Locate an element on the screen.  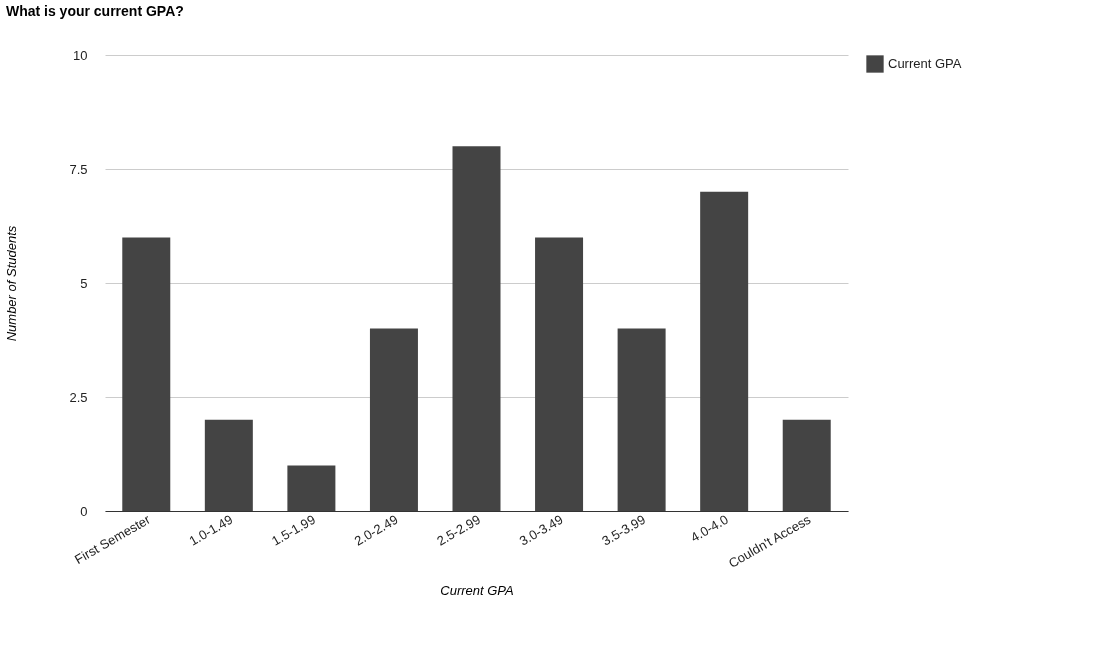
chart-title: What is your current GPA? is located at coordinates (94, 11).